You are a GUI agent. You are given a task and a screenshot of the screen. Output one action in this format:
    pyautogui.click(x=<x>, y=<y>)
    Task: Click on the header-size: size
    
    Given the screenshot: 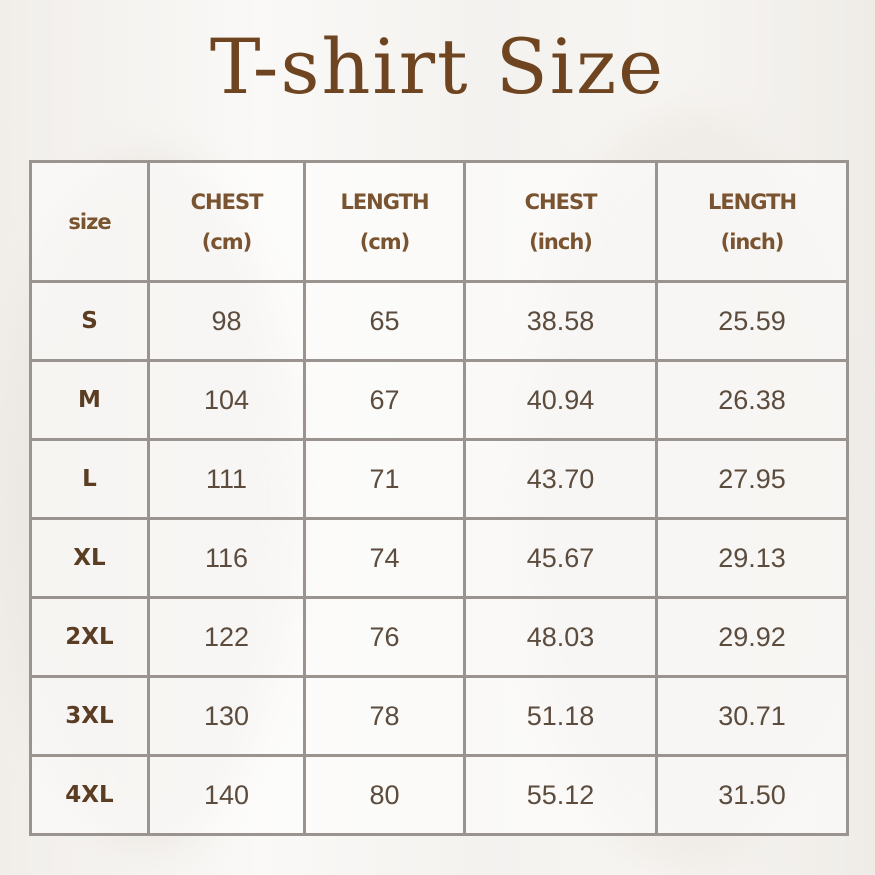 What is the action you would take?
    pyautogui.click(x=89, y=221)
    